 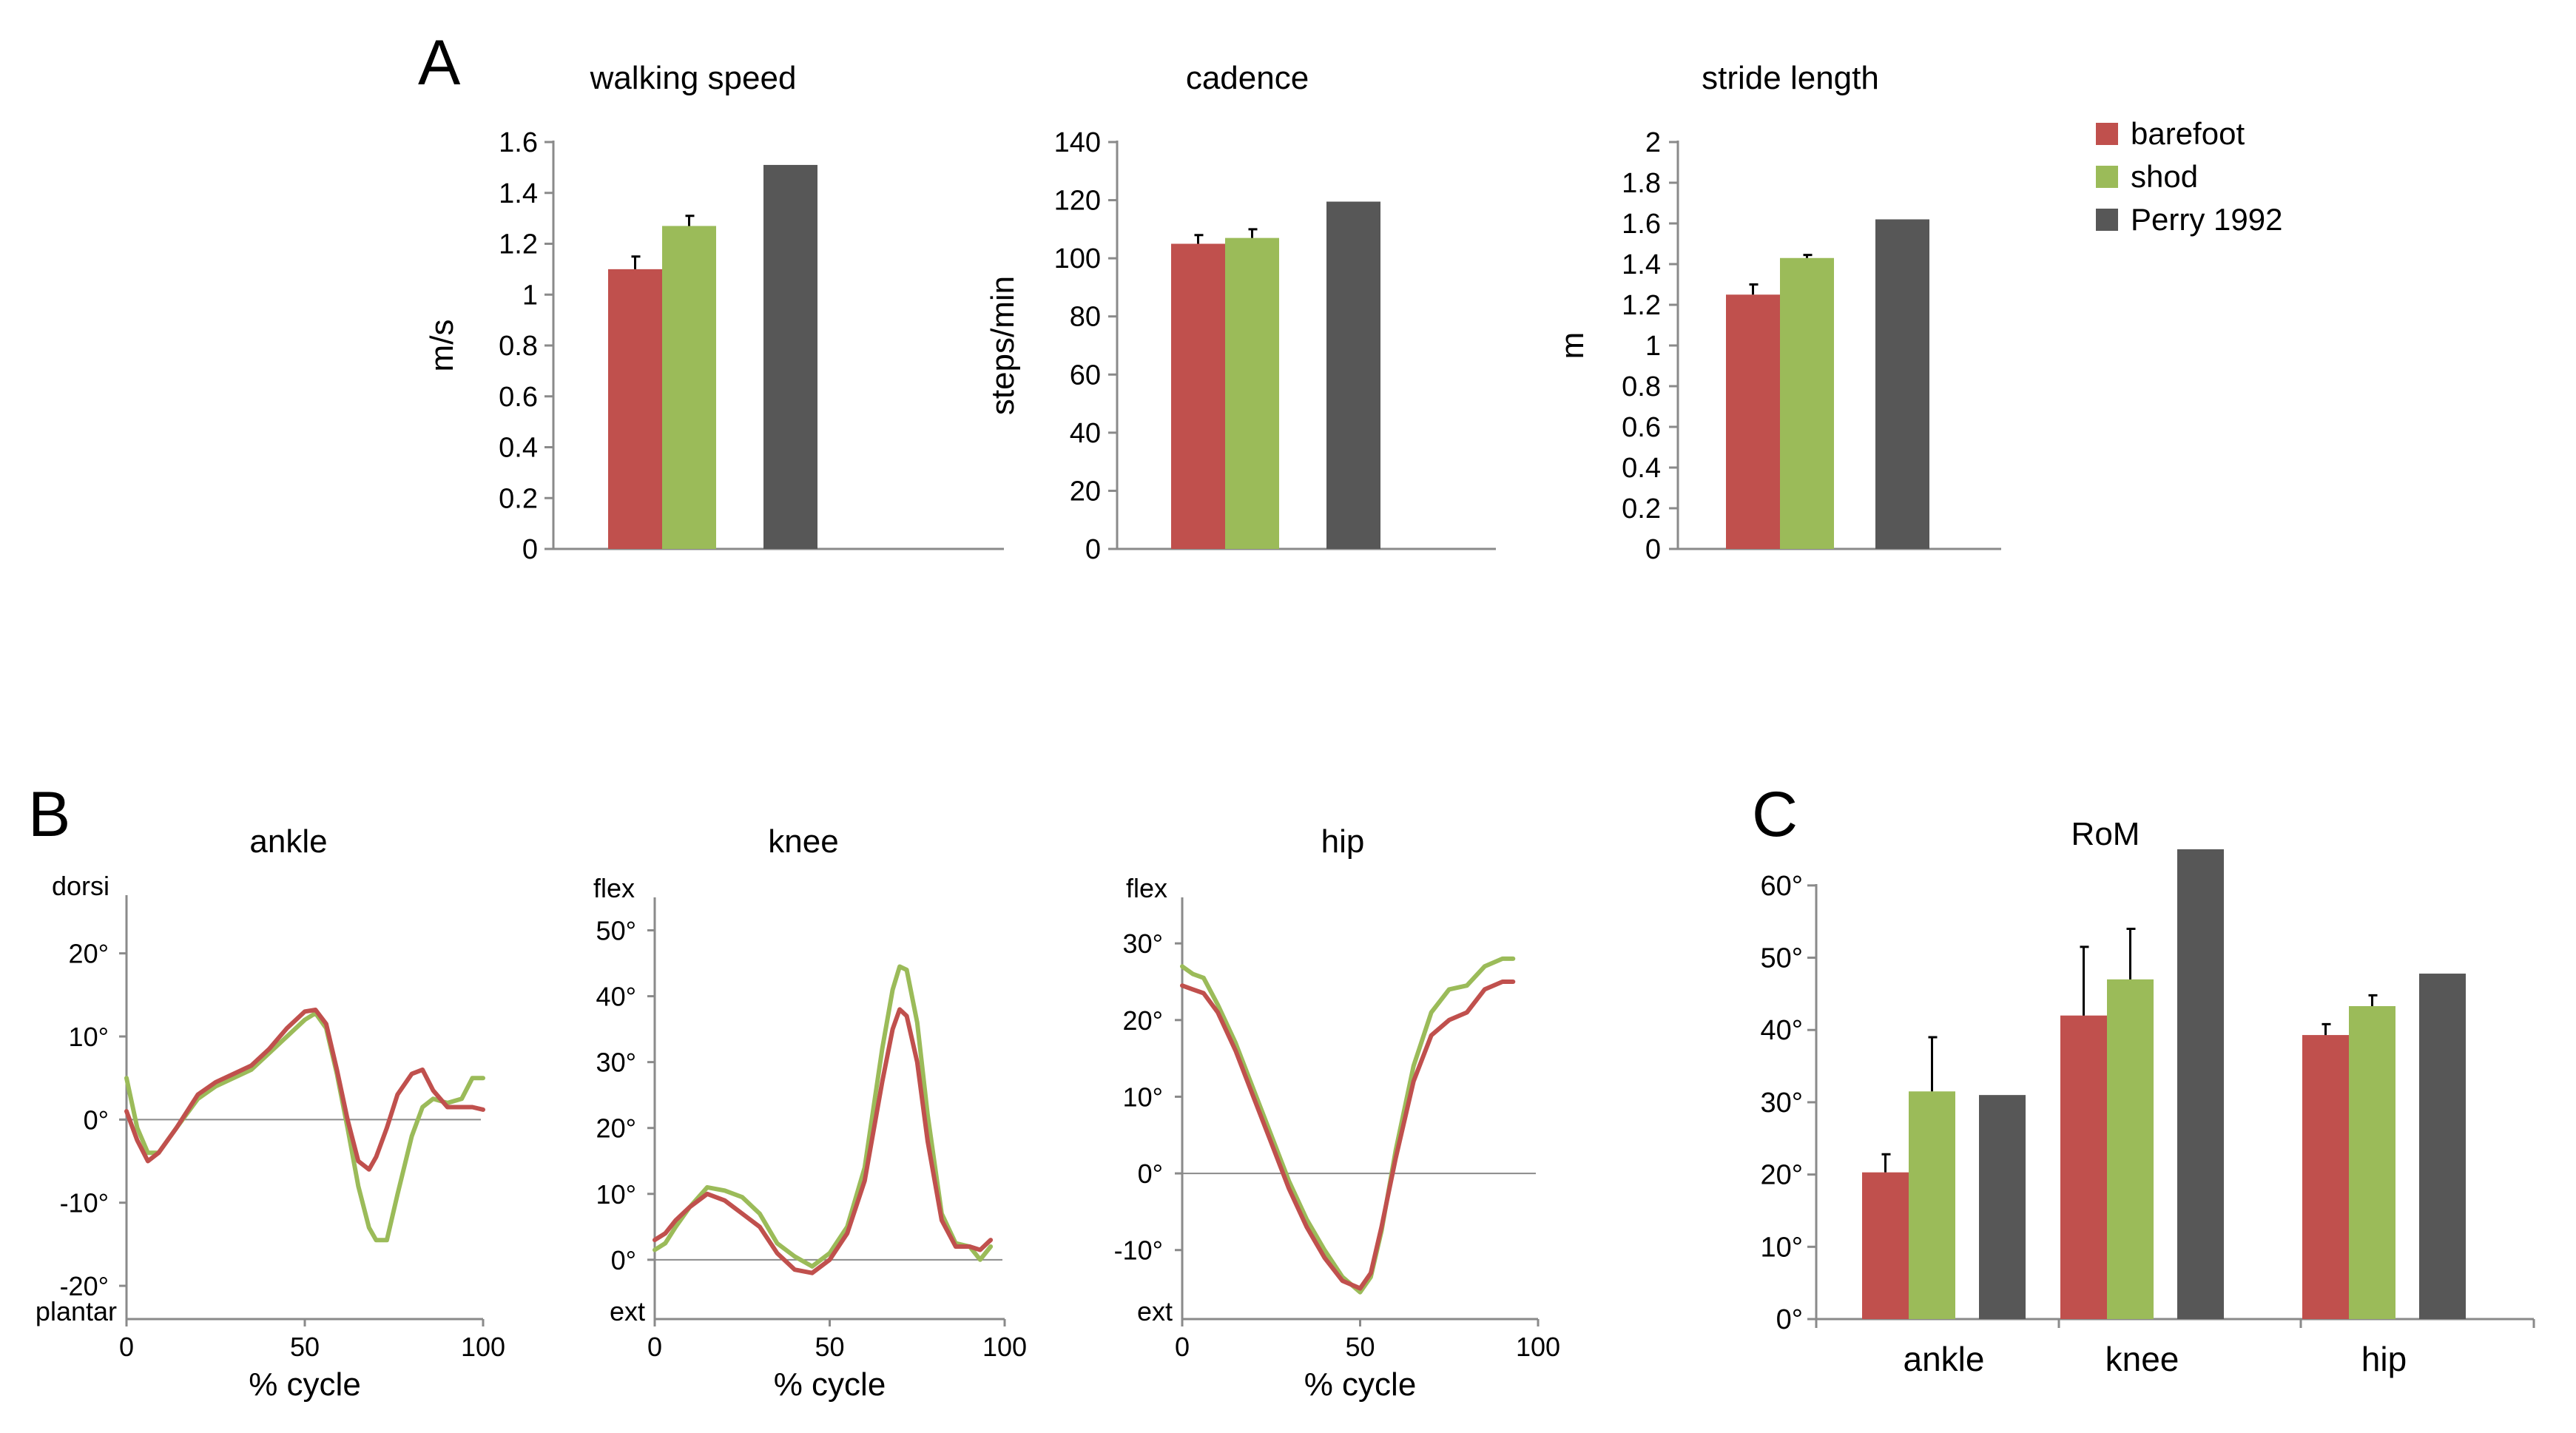 What do you see at coordinates (518, 142) in the screenshot?
I see `y-tick-label: 1.6` at bounding box center [518, 142].